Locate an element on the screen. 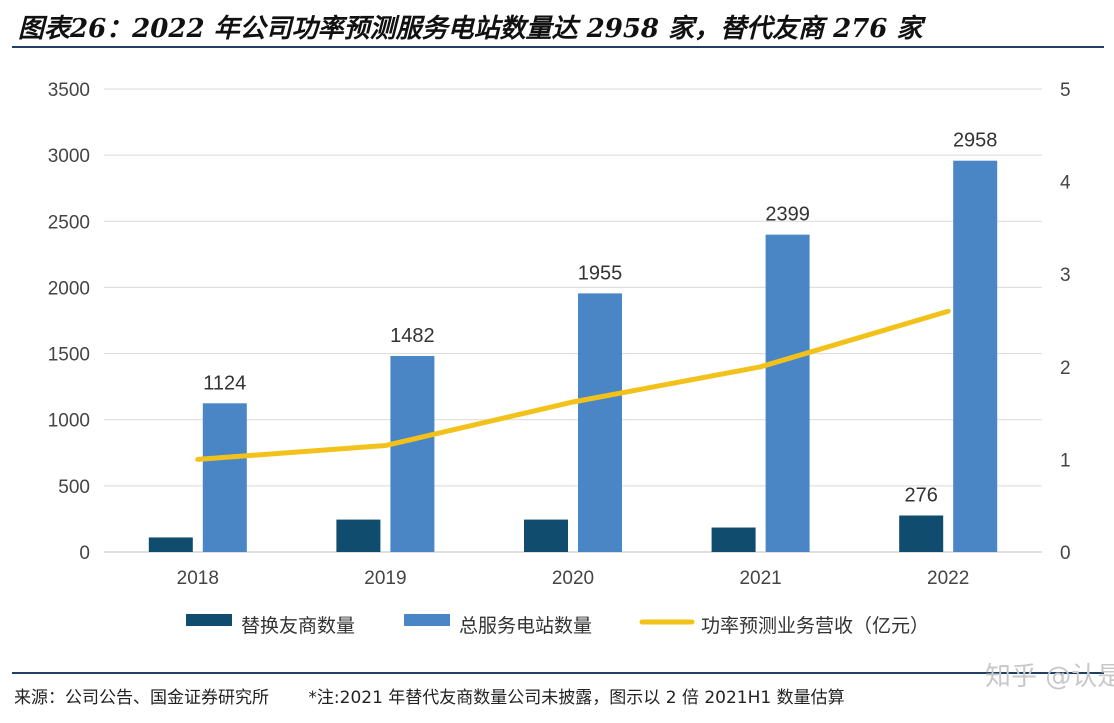 The width and height of the screenshot is (1114, 723). left-tick-label: 0 is located at coordinates (84, 553).